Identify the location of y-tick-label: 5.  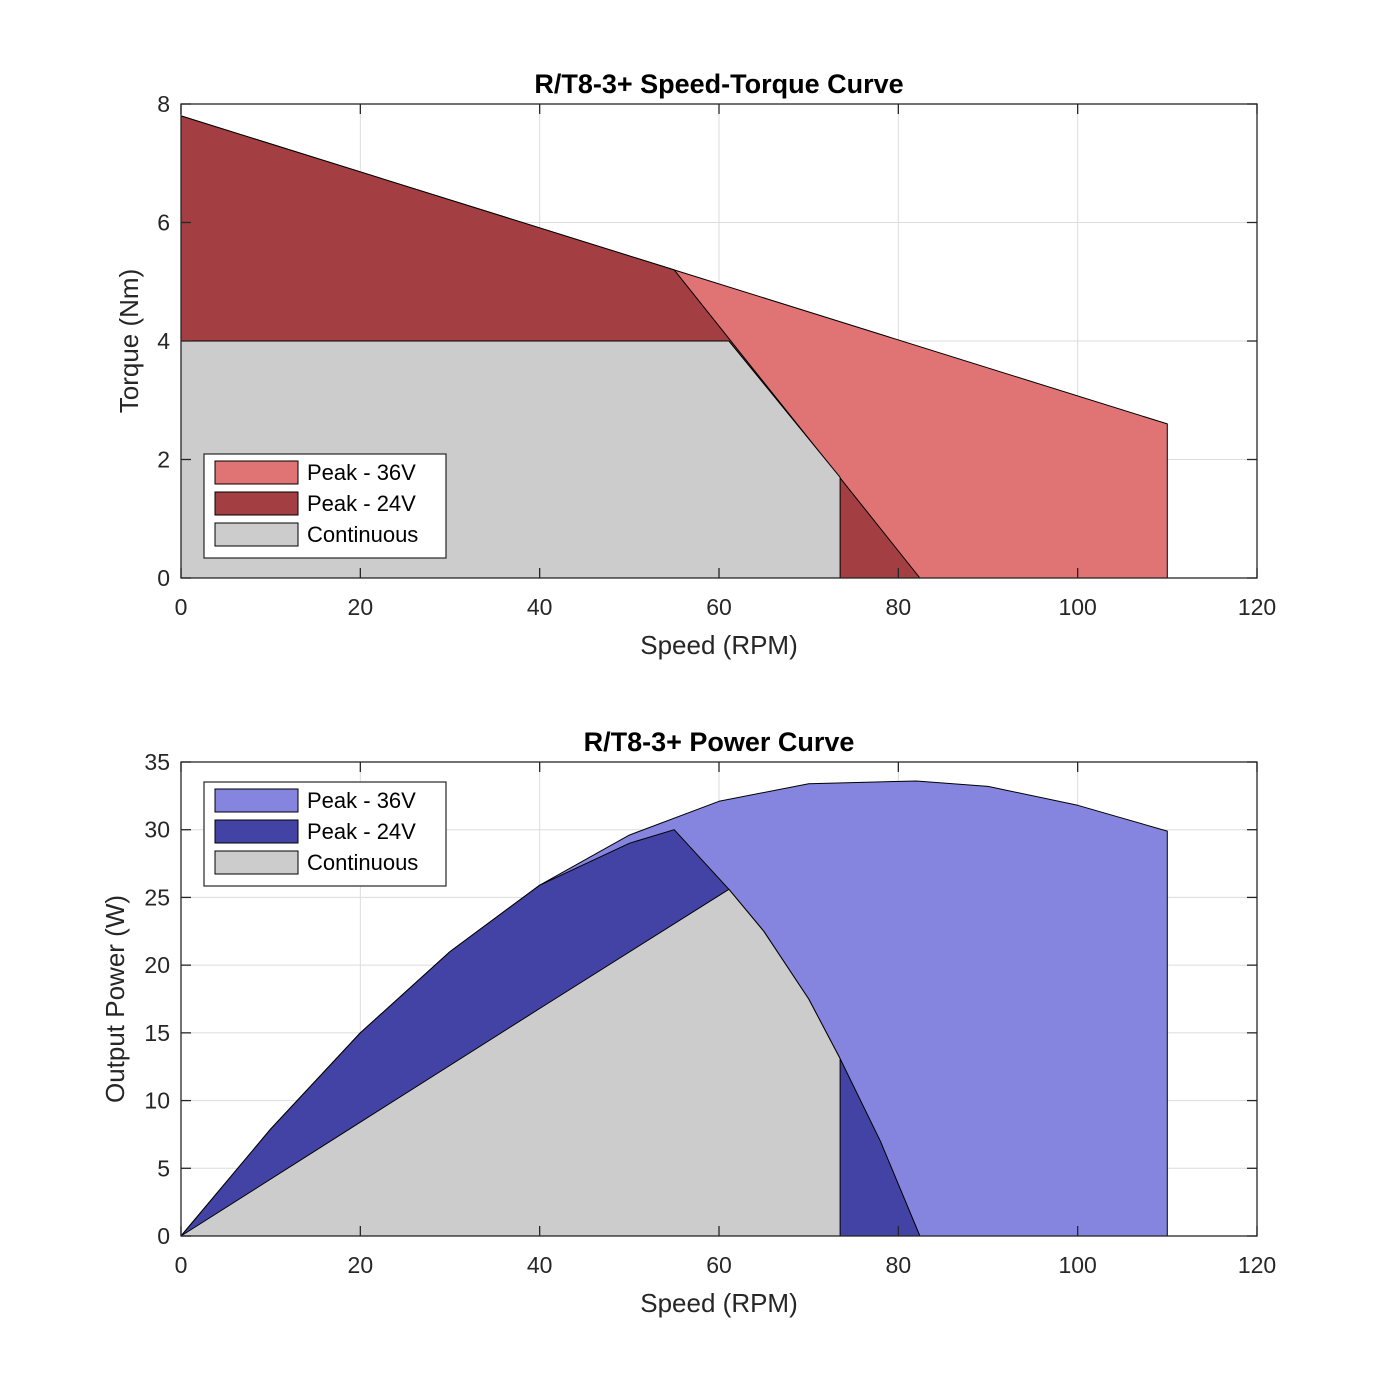
(163, 1168).